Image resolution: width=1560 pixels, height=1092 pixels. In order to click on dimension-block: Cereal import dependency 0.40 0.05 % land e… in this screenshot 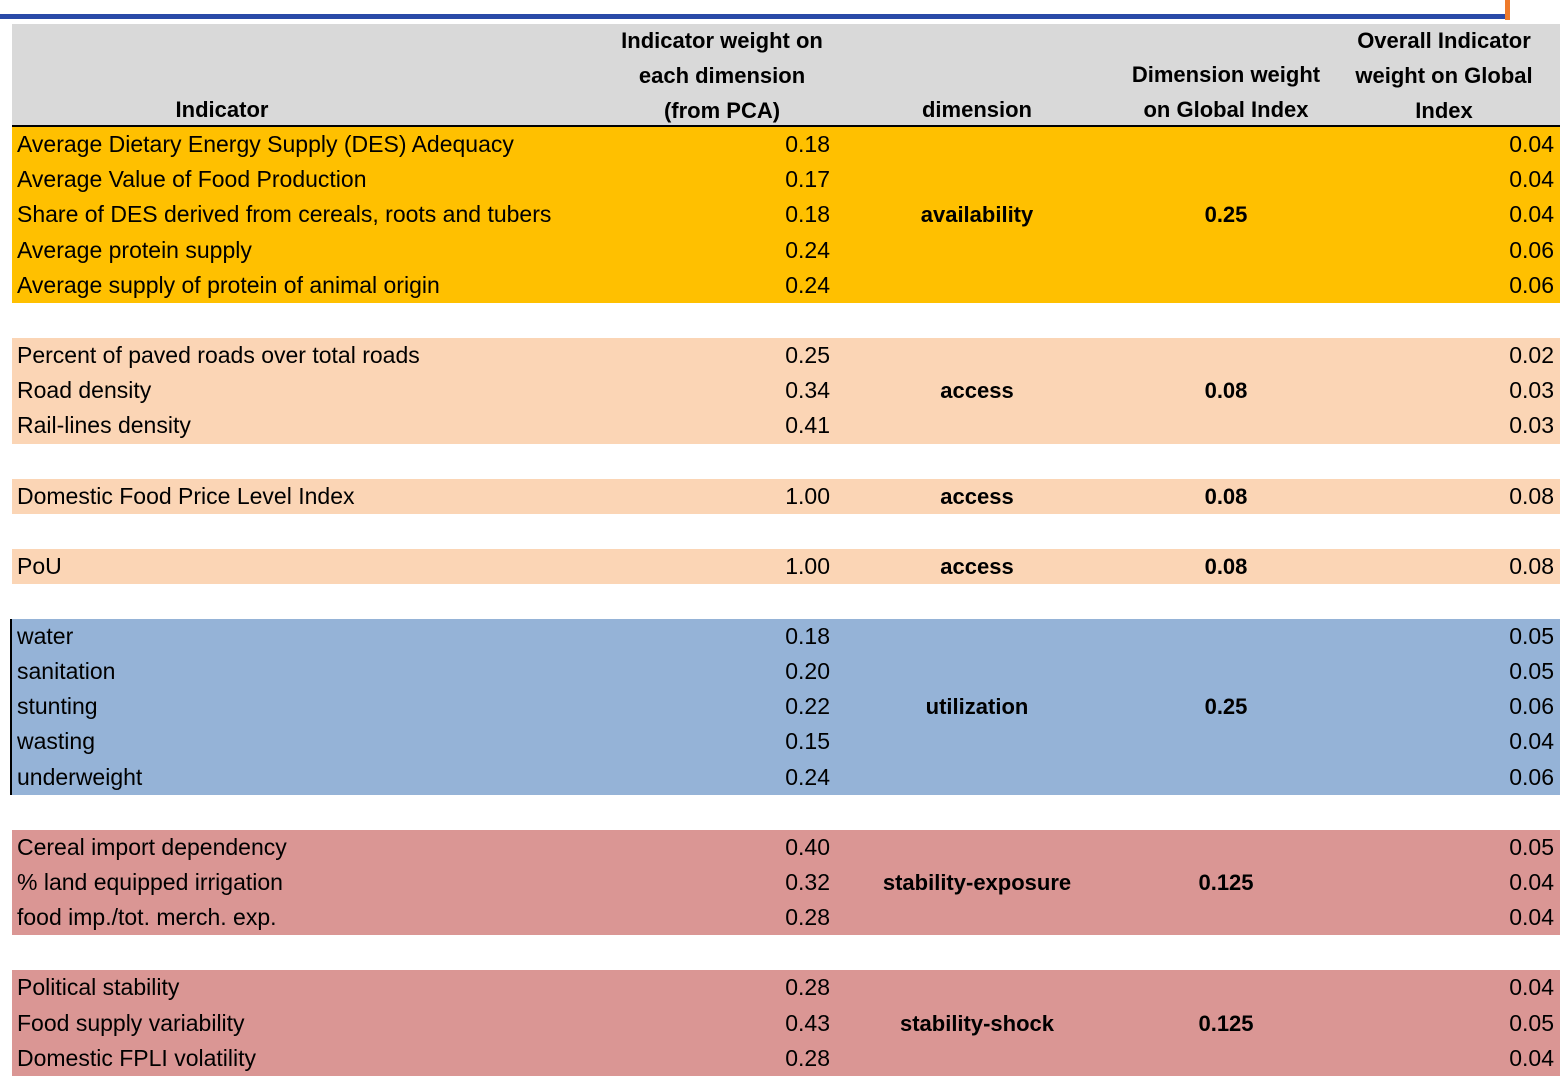, I will do `click(786, 882)`.